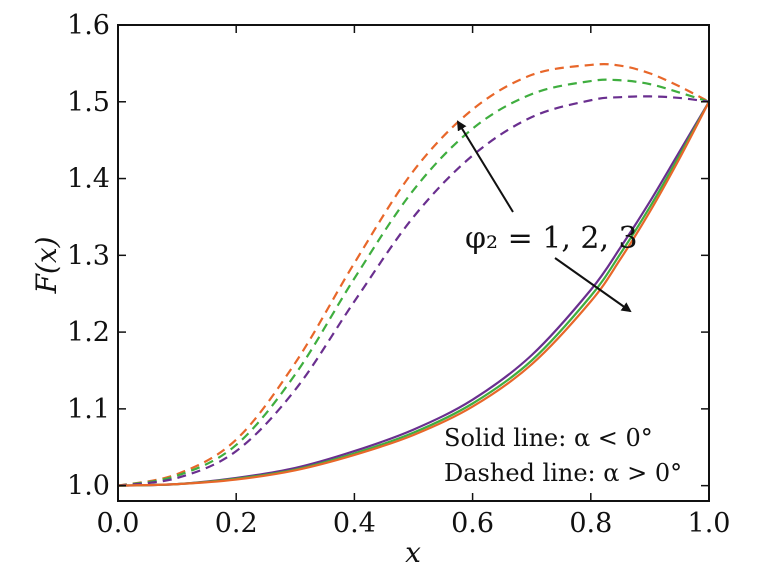 The width and height of the screenshot is (769, 577). Describe the element at coordinates (472, 523) in the screenshot. I see `x-tick-label-3: 0.6` at that location.